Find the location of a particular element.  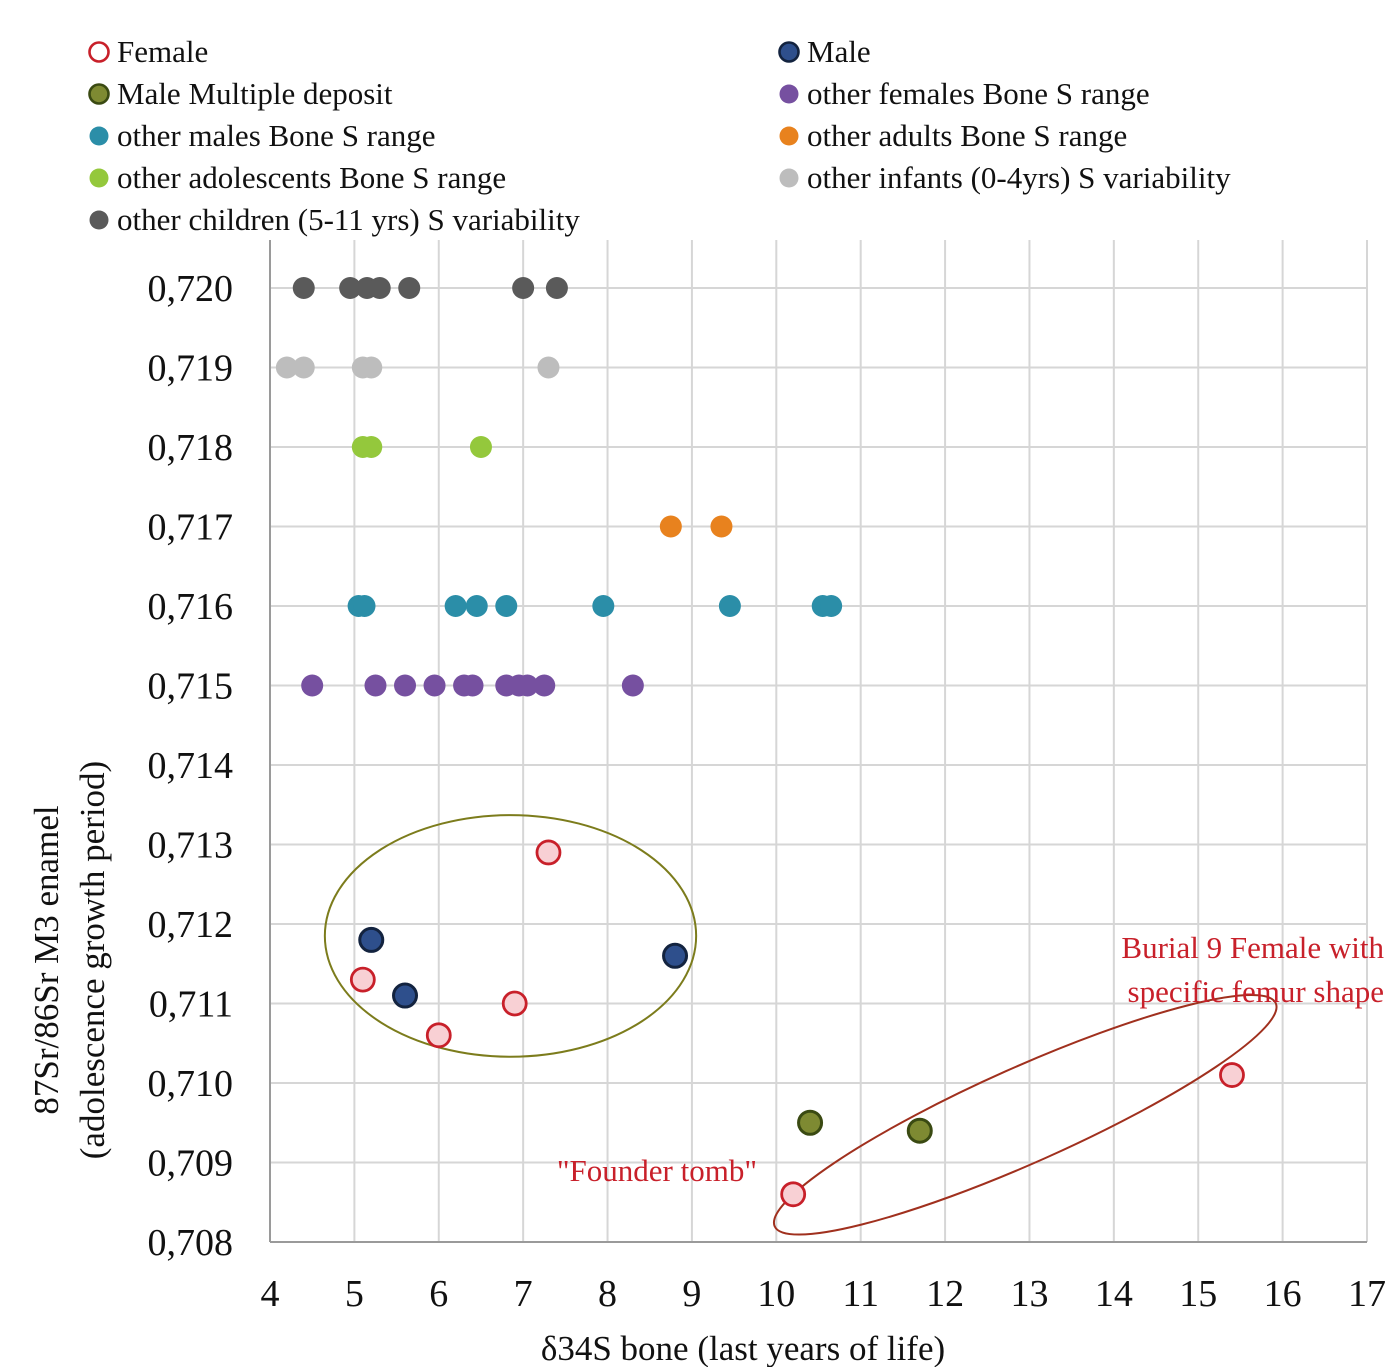

y-tick-label: 0,710 is located at coordinates (191, 1084).